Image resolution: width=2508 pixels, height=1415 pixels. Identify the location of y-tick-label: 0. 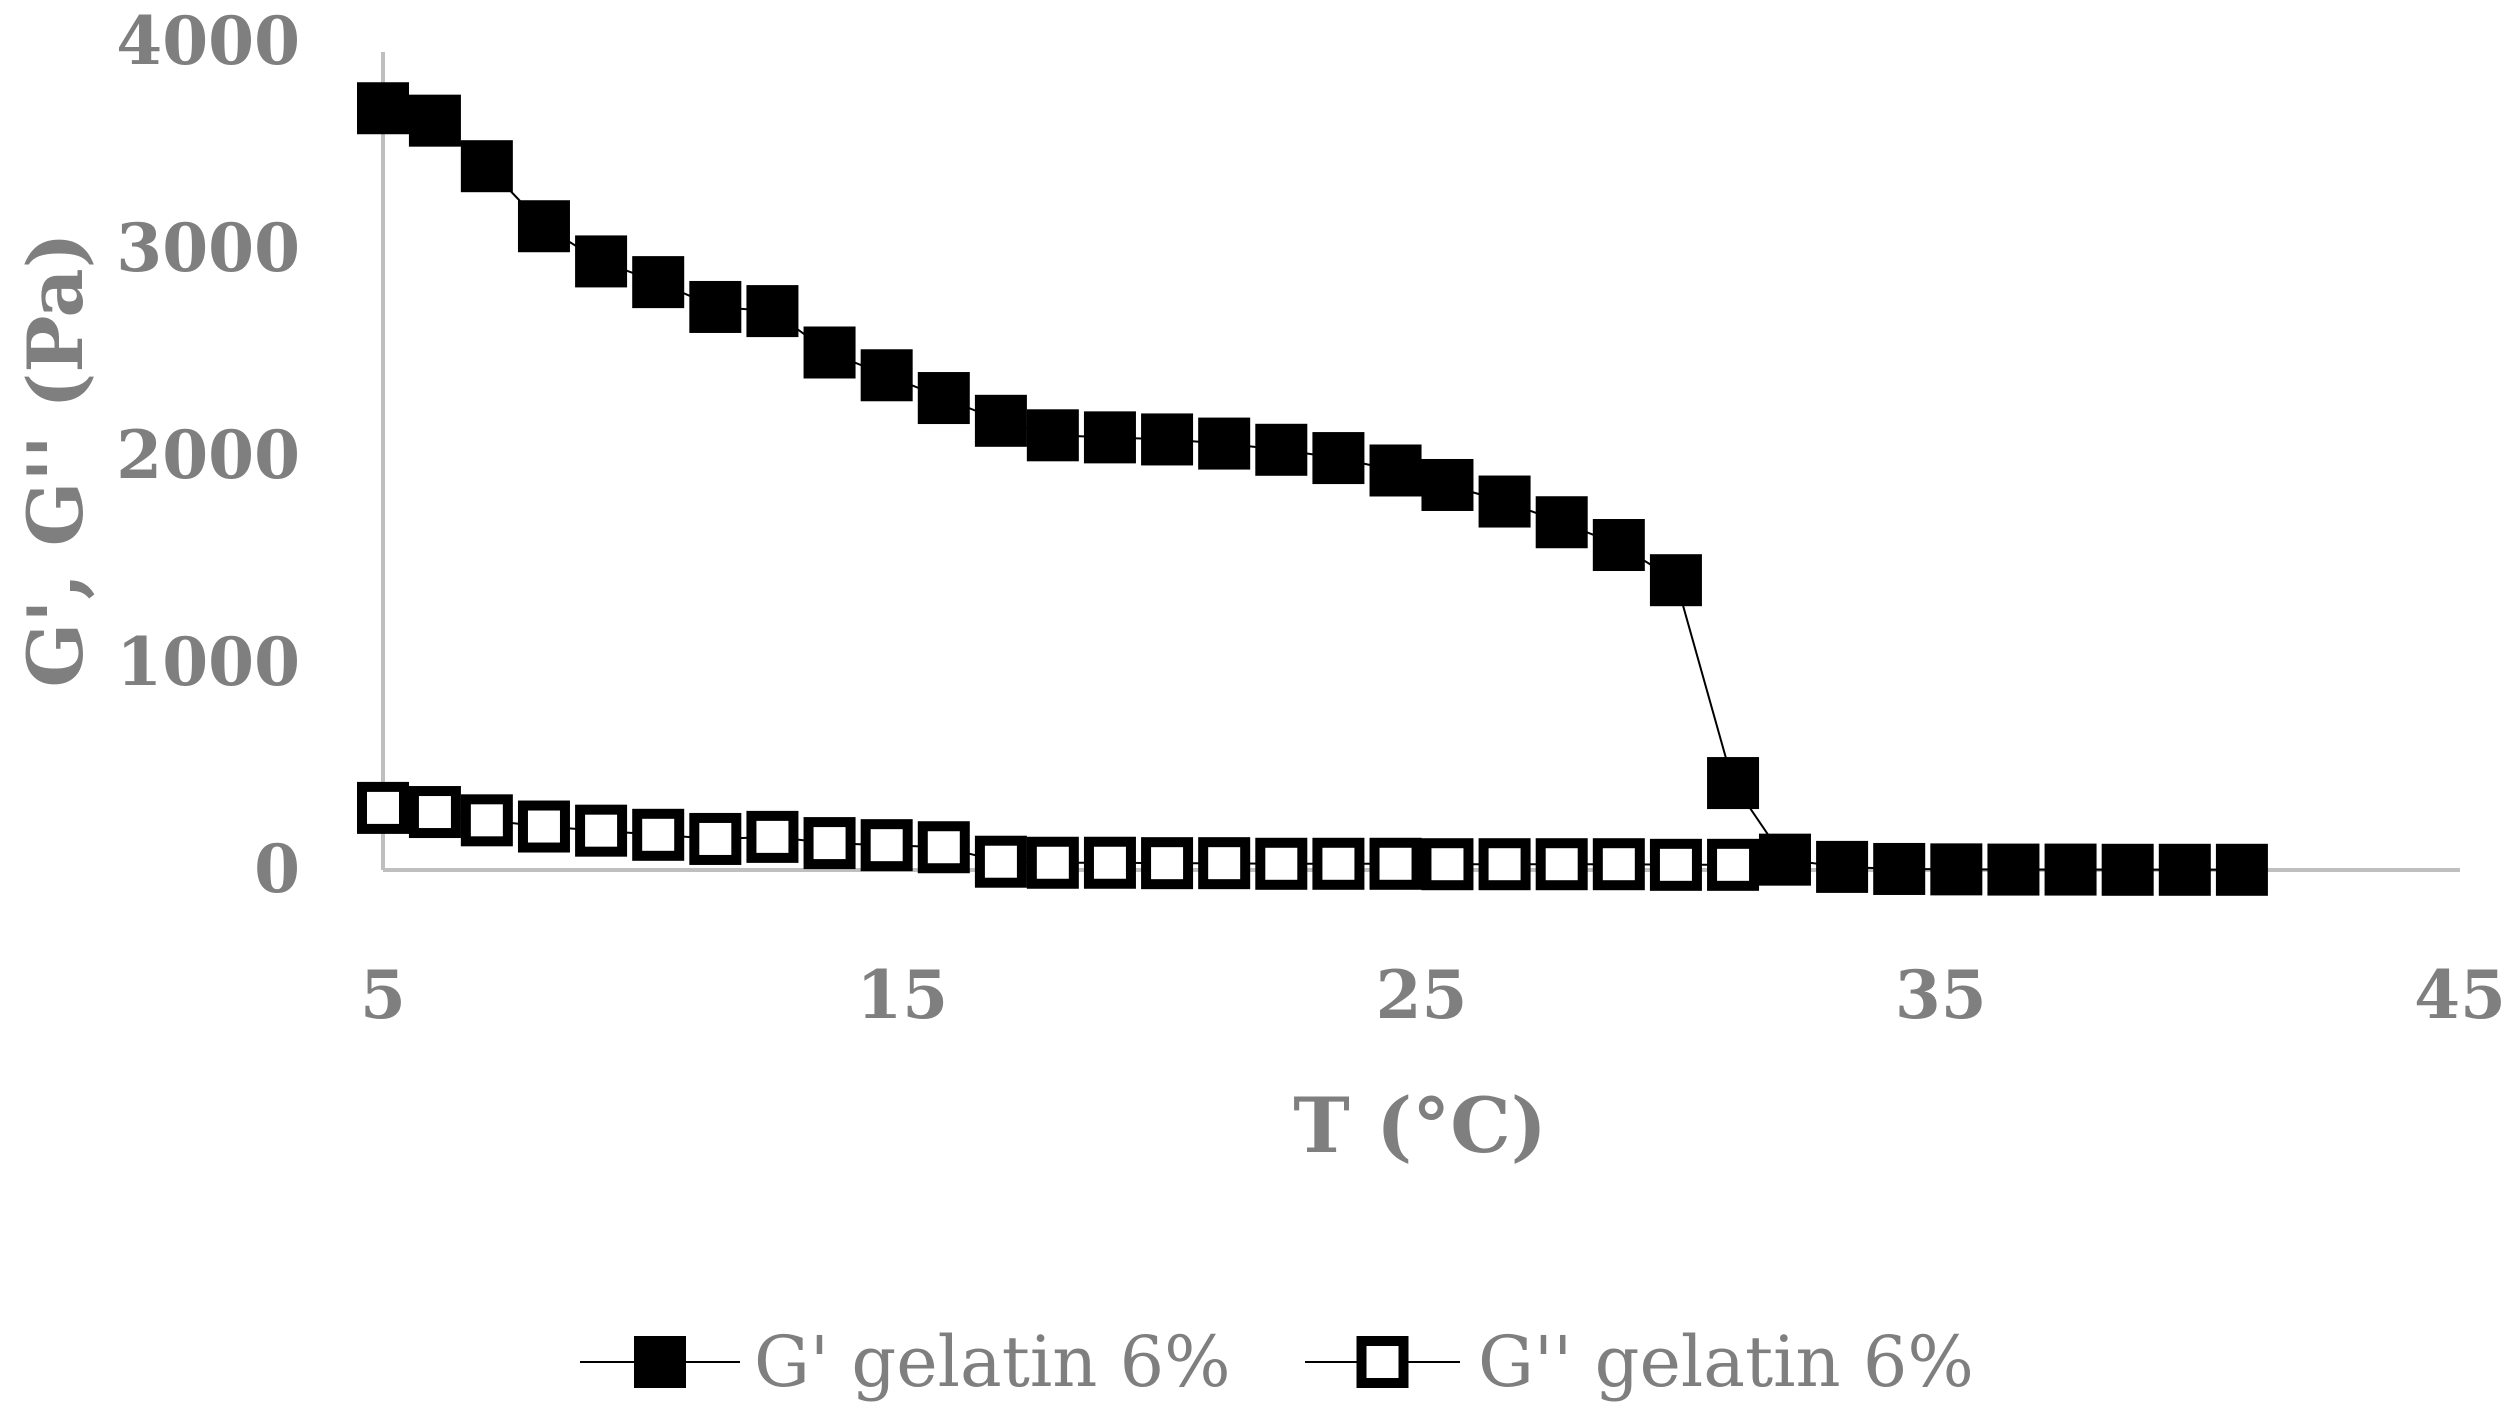
(277, 869).